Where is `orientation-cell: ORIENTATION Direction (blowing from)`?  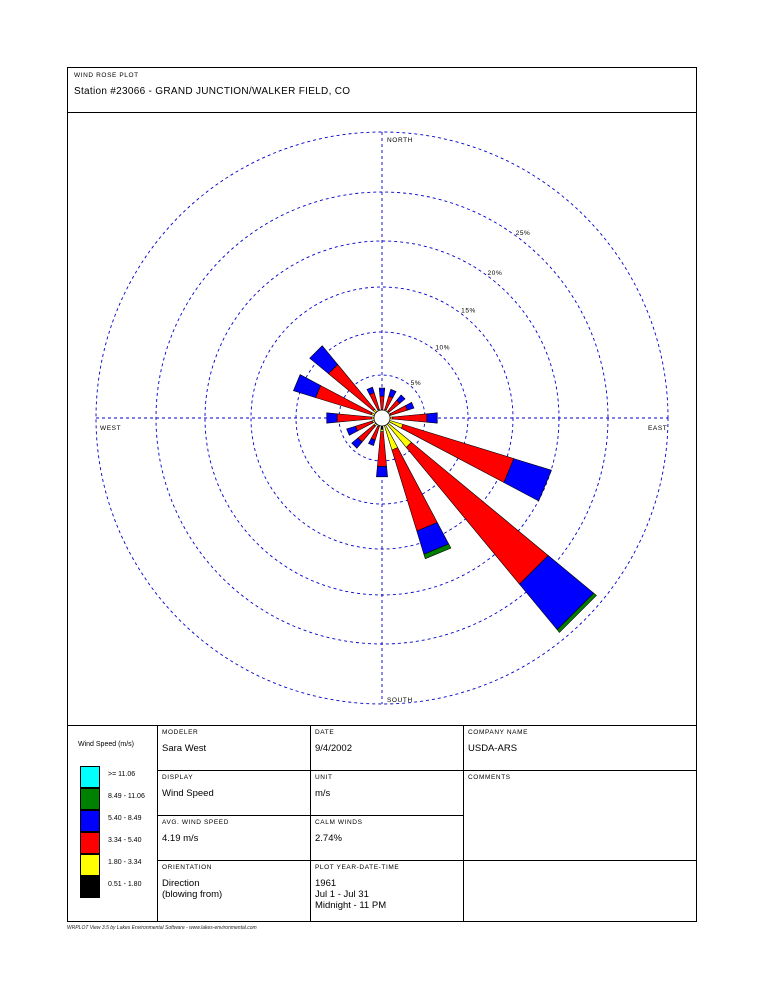
orientation-cell: ORIENTATION Direction (blowing from) is located at coordinates (234, 891).